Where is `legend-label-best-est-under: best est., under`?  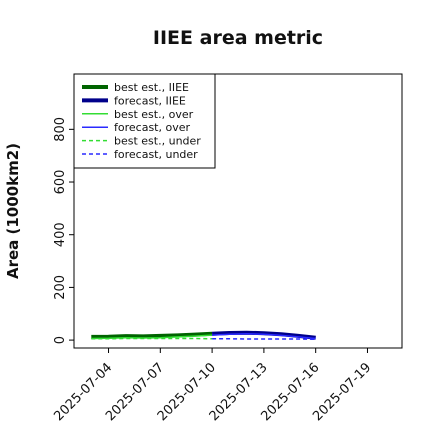
legend-label-best-est-under: best est., under is located at coordinates (157, 141).